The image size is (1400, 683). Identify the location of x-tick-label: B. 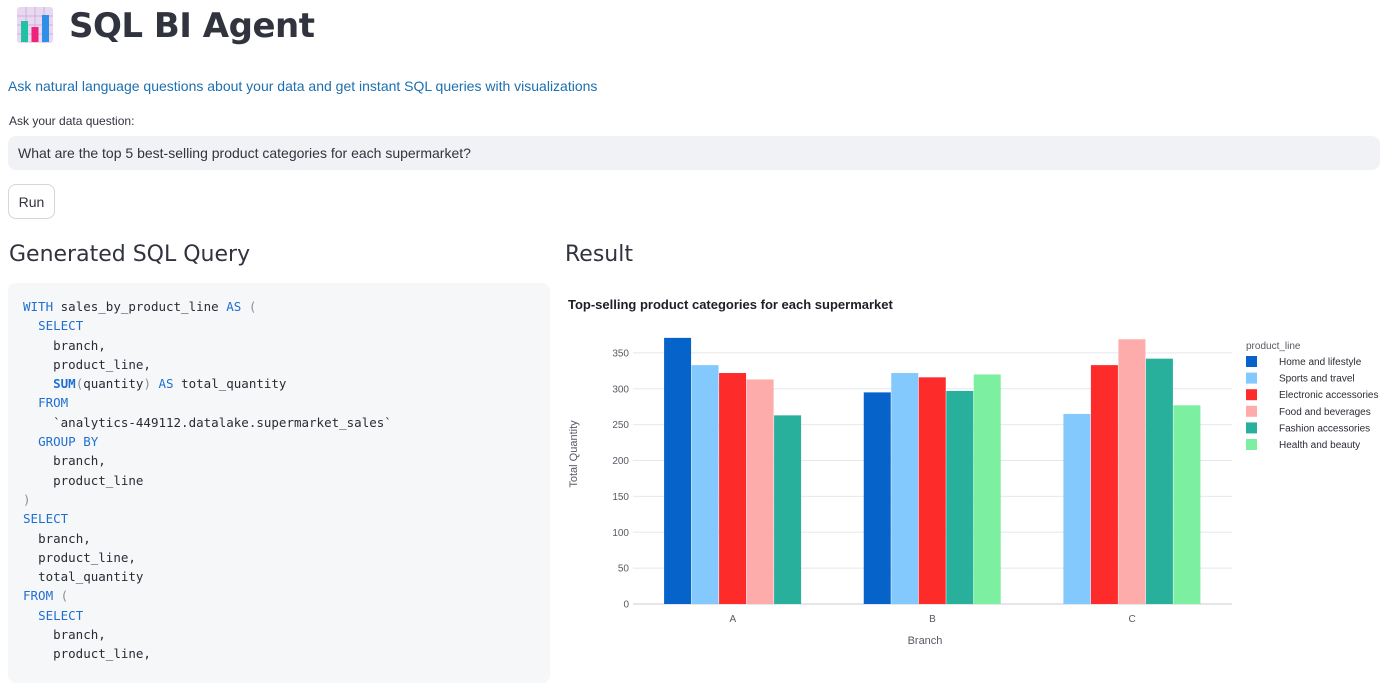
(932, 619).